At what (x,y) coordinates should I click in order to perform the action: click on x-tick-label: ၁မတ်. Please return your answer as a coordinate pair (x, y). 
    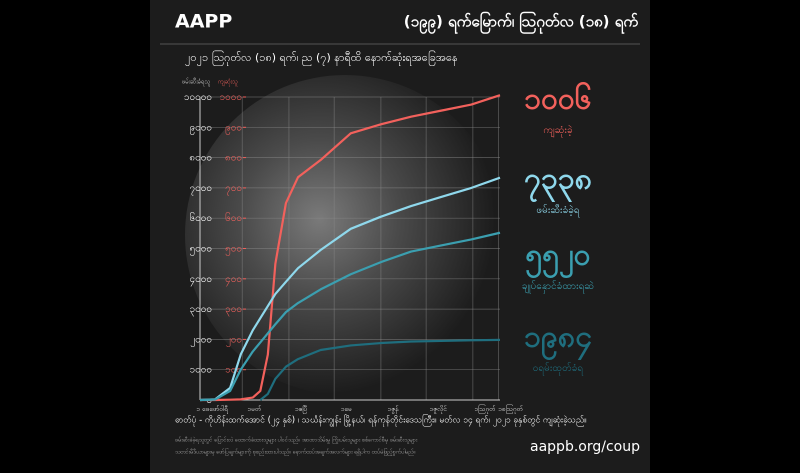
    Looking at the image, I should click on (254, 409).